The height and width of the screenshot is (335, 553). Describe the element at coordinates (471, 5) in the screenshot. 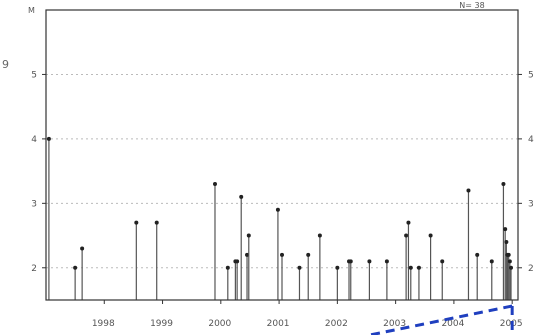

I see `n-label: N= 38` at that location.